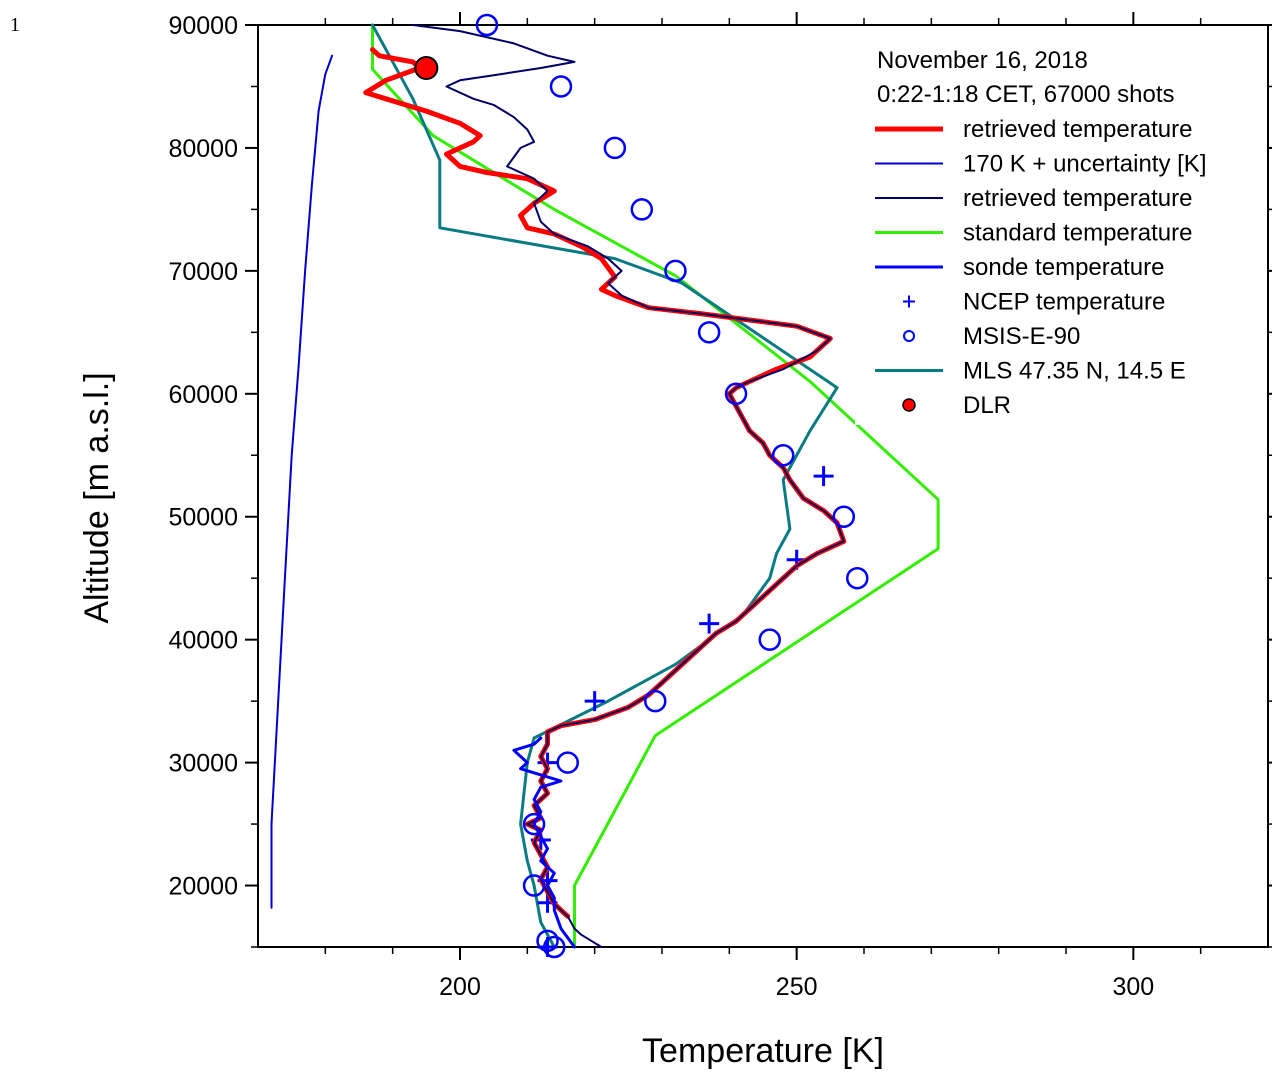 This screenshot has height=1079, width=1272. Describe the element at coordinates (97, 497) in the screenshot. I see `y-axis-title: Altitude [m a.s.l.]` at that location.